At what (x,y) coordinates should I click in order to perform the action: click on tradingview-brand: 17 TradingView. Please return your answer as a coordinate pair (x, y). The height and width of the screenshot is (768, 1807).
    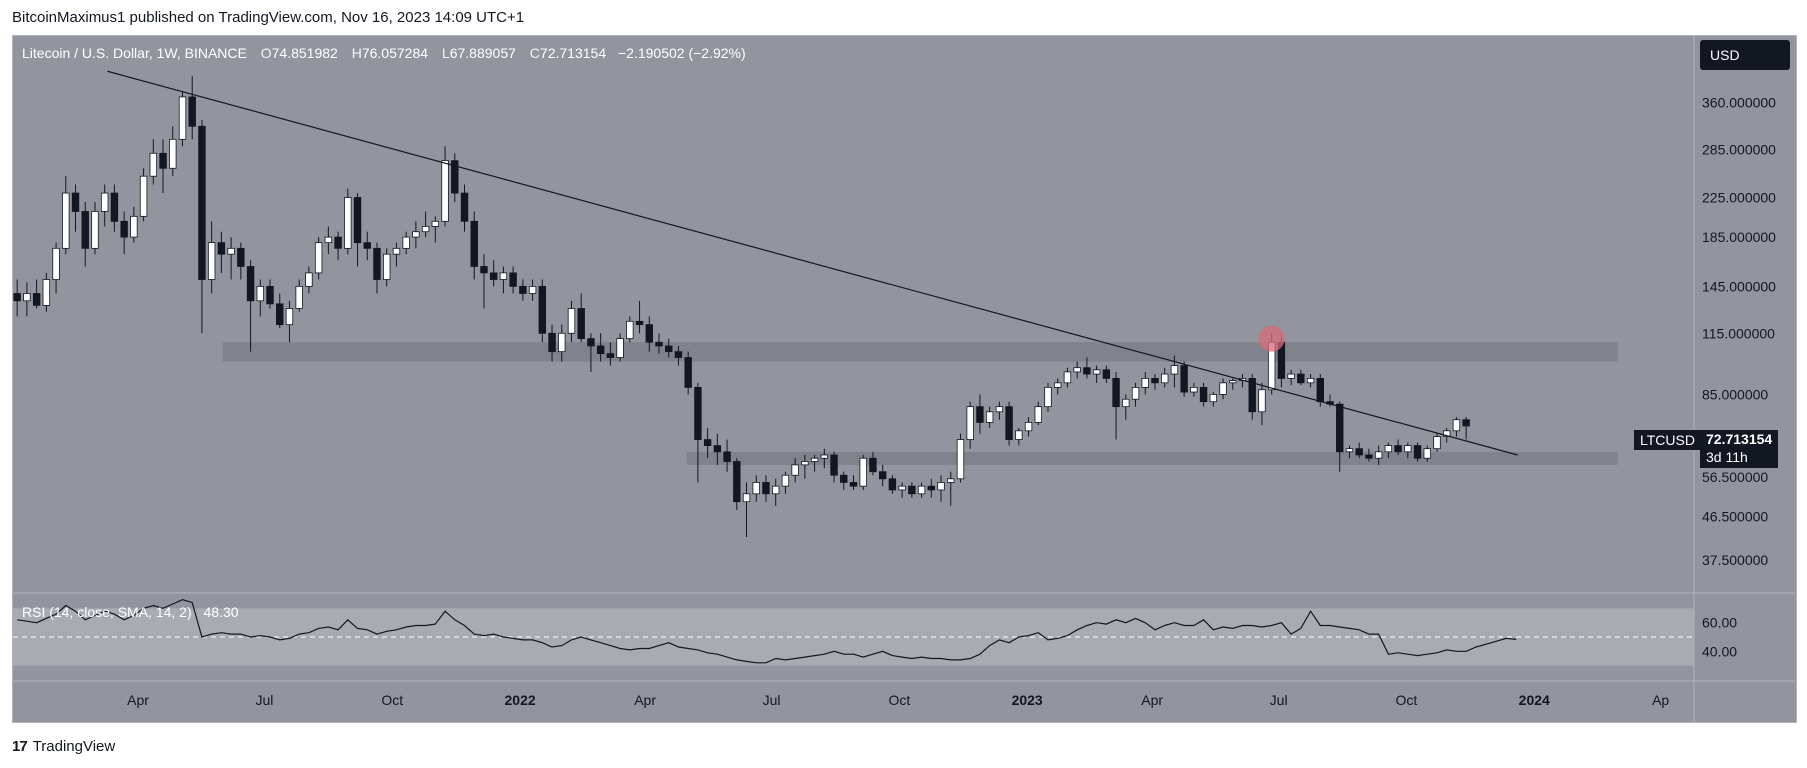
    Looking at the image, I should click on (63, 746).